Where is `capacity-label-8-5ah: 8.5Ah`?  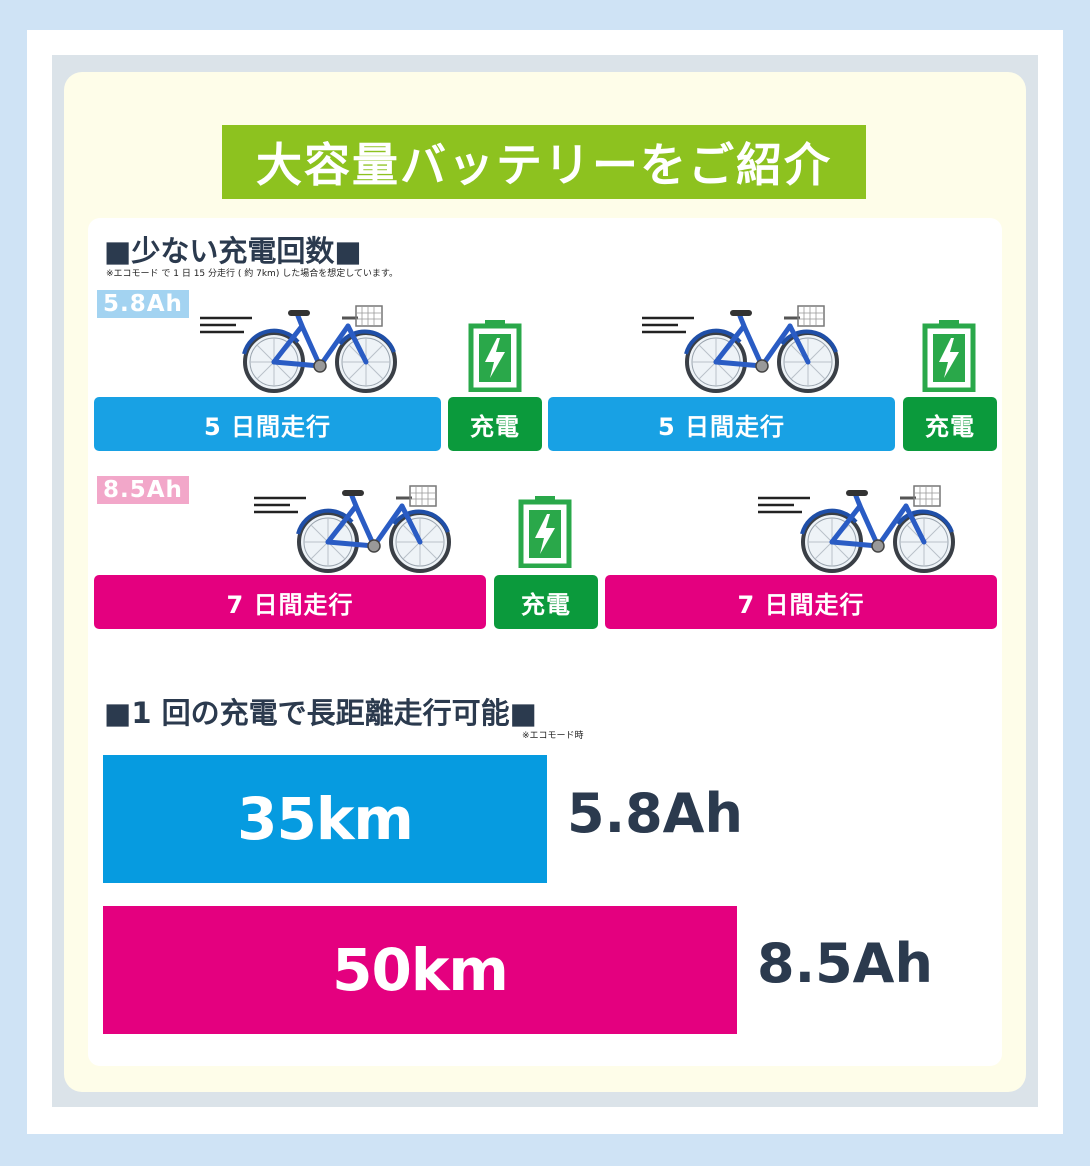 capacity-label-8-5ah: 8.5Ah is located at coordinates (845, 963).